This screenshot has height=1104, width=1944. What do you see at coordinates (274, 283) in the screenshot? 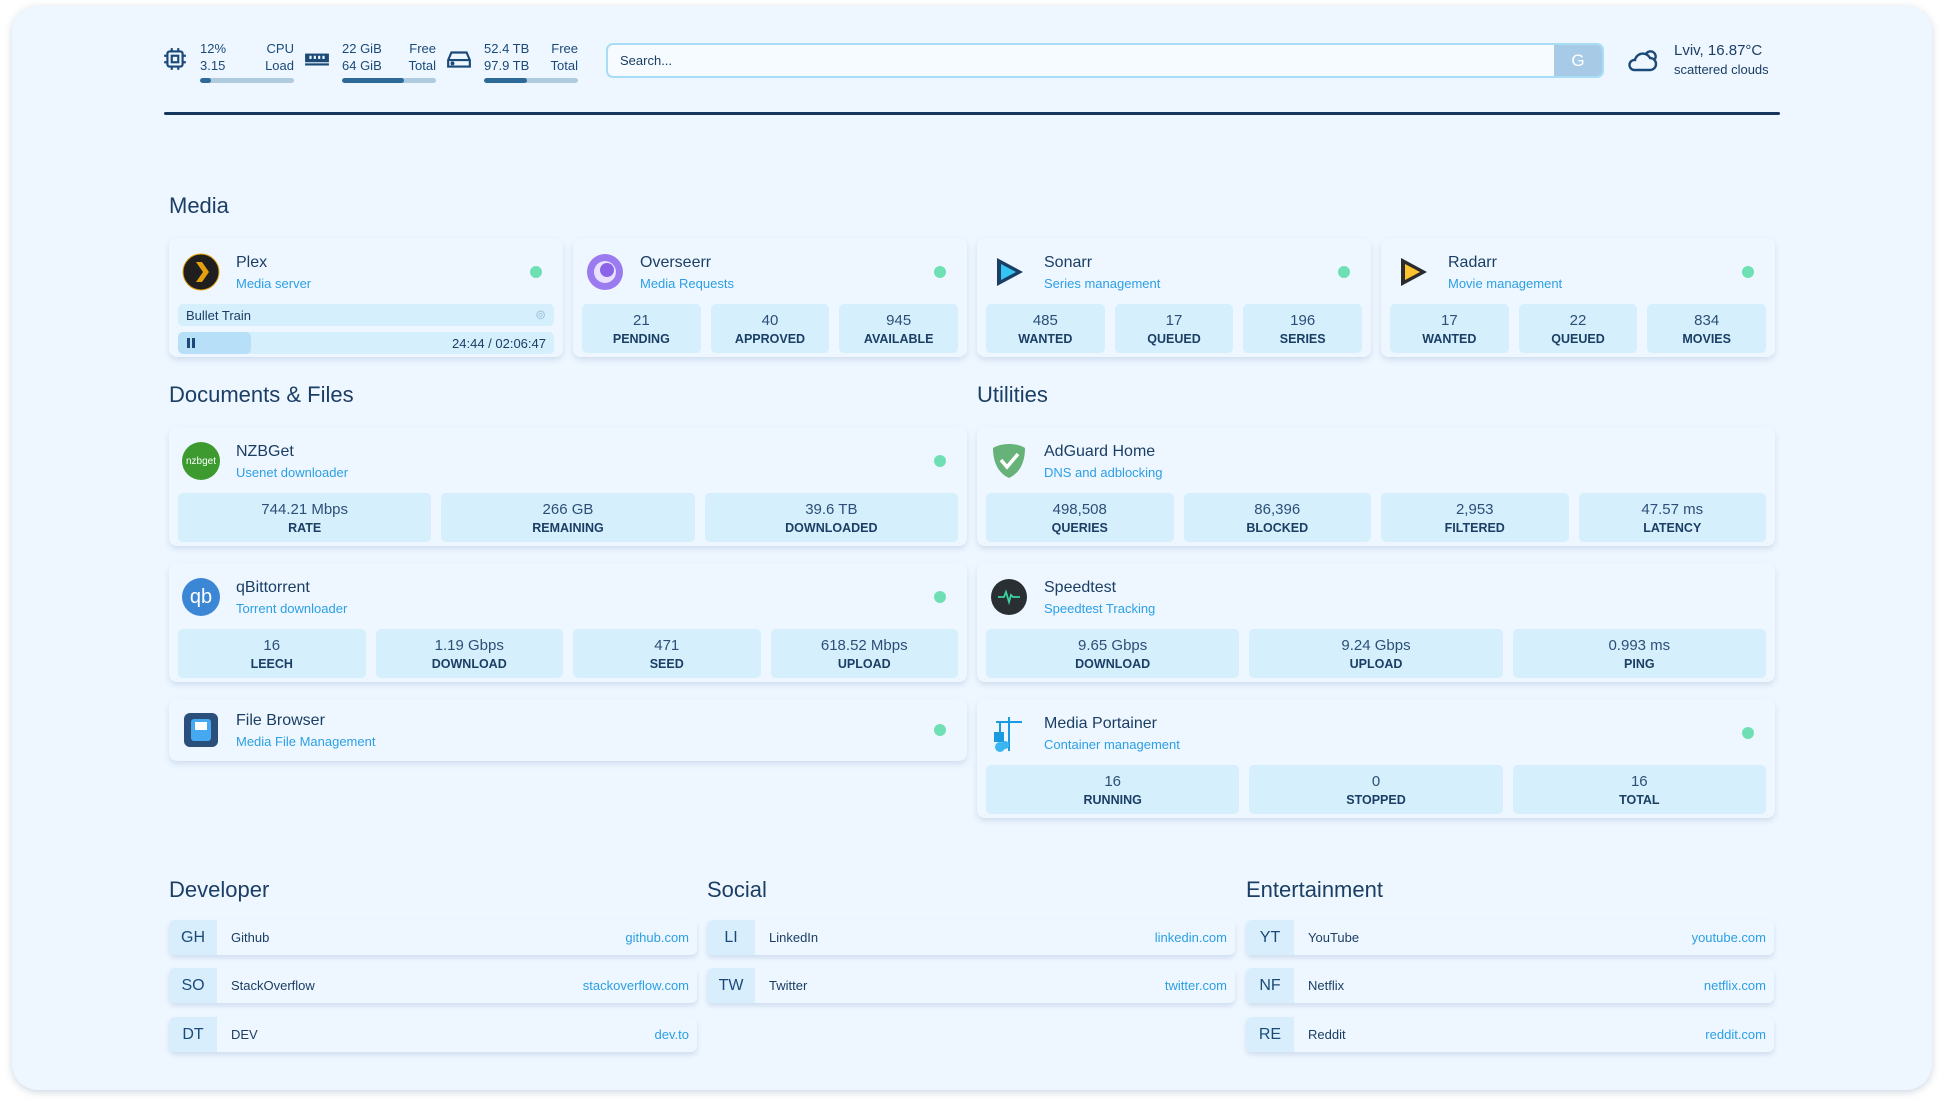
I see `plex-subtitle: Media server` at bounding box center [274, 283].